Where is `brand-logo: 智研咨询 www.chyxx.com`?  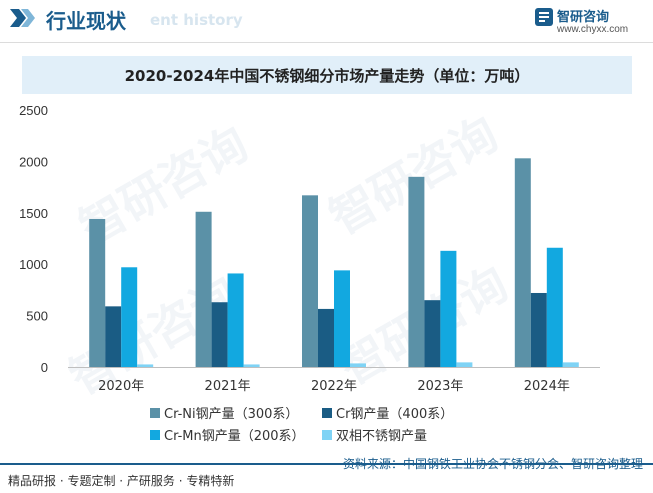 brand-logo: 智研咨询 www.chyxx.com is located at coordinates (587, 23).